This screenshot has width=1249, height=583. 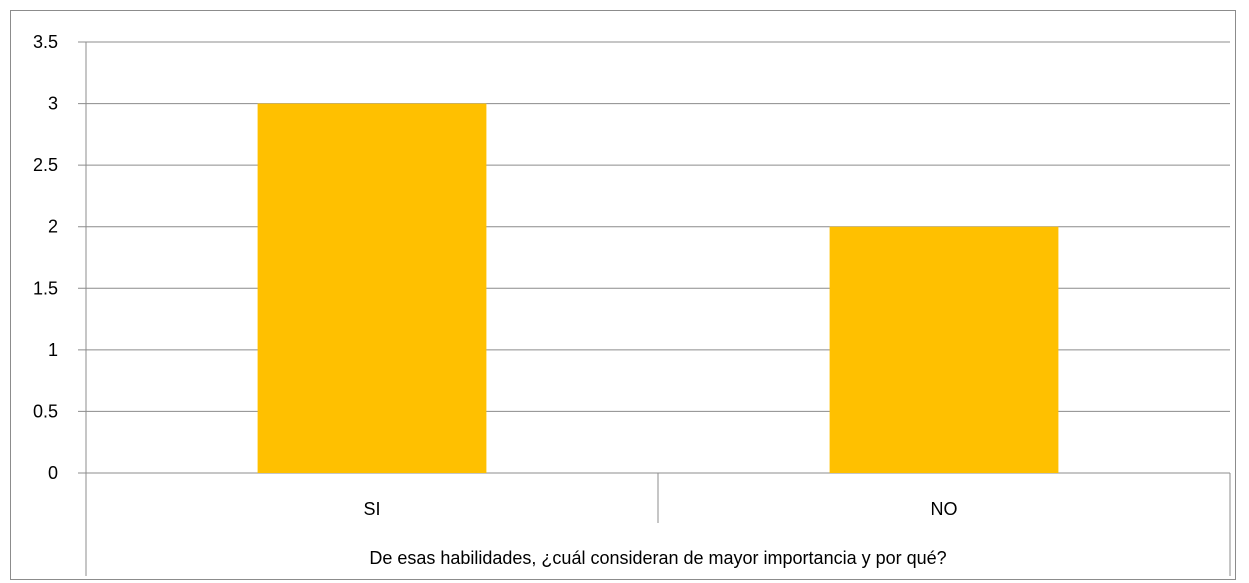 What do you see at coordinates (45, 165) in the screenshot?
I see `y-tick-label: 2.5` at bounding box center [45, 165].